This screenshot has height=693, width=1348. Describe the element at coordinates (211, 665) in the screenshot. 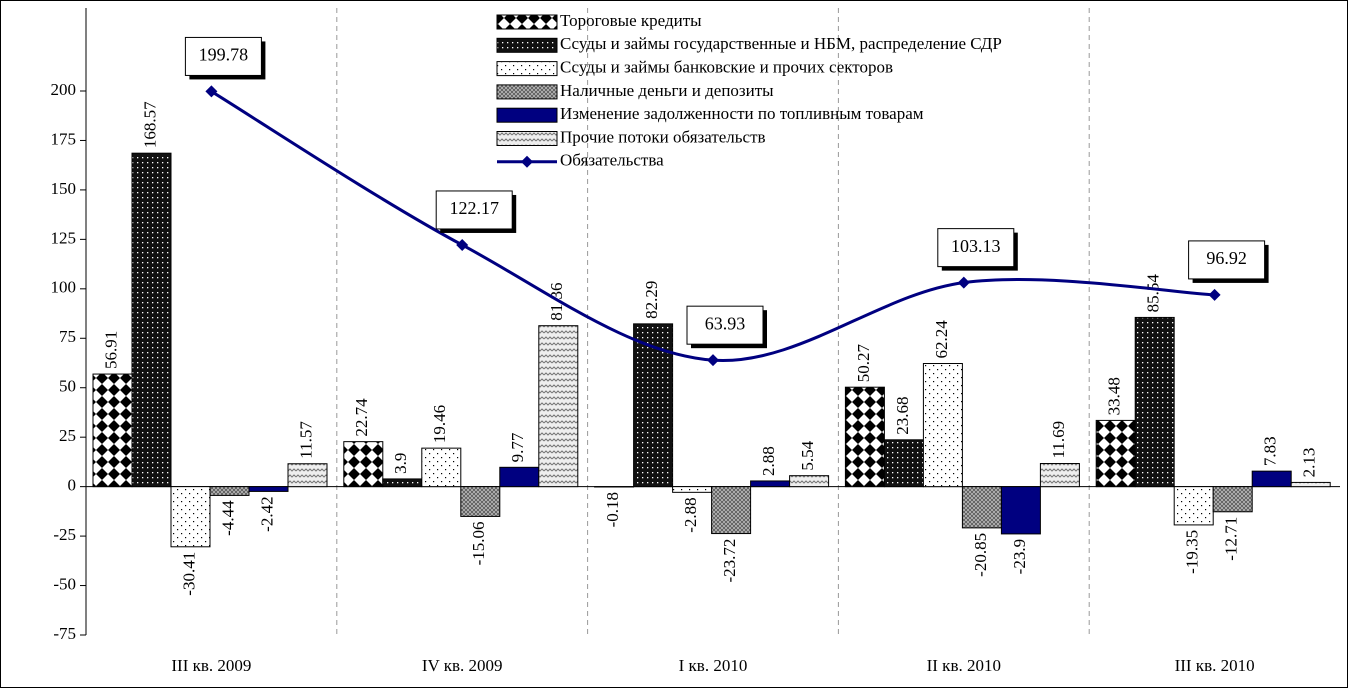

I see `x-tick-label: III кв. 2009` at that location.